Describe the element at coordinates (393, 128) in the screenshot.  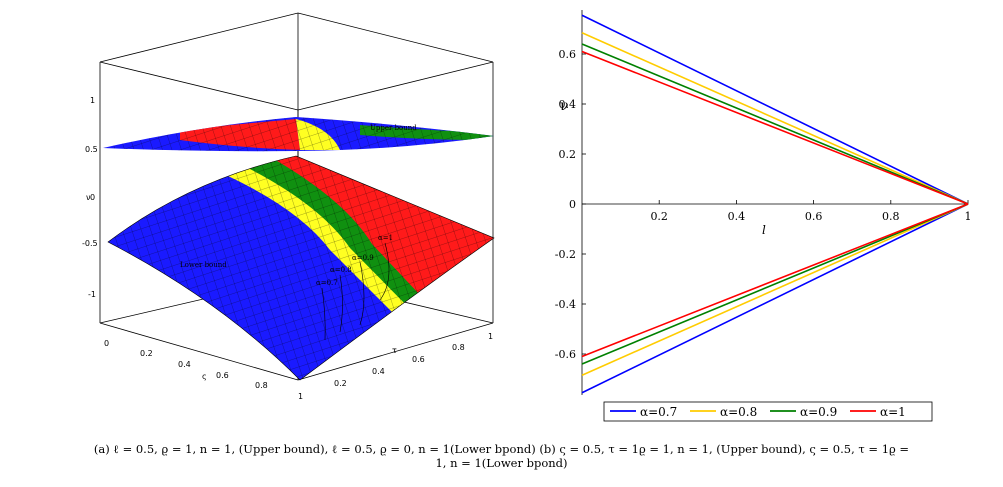
I see `upper-bound-label: Upper bound` at that location.